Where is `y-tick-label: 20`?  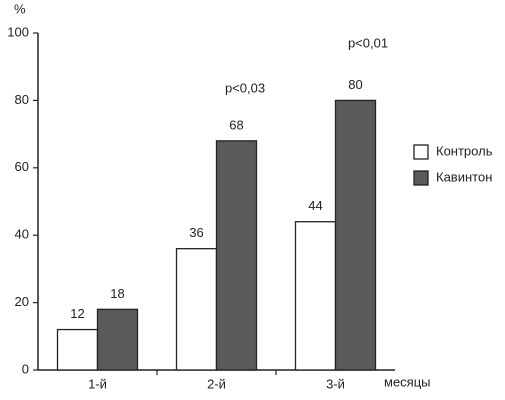 y-tick-label: 20 is located at coordinates (22, 301).